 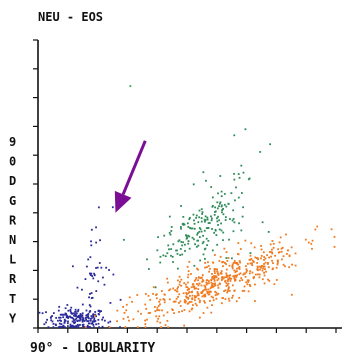 What do you see at coordinates (92, 348) in the screenshot?
I see `x-axis-label: 90° - LOBULARITY` at bounding box center [92, 348].